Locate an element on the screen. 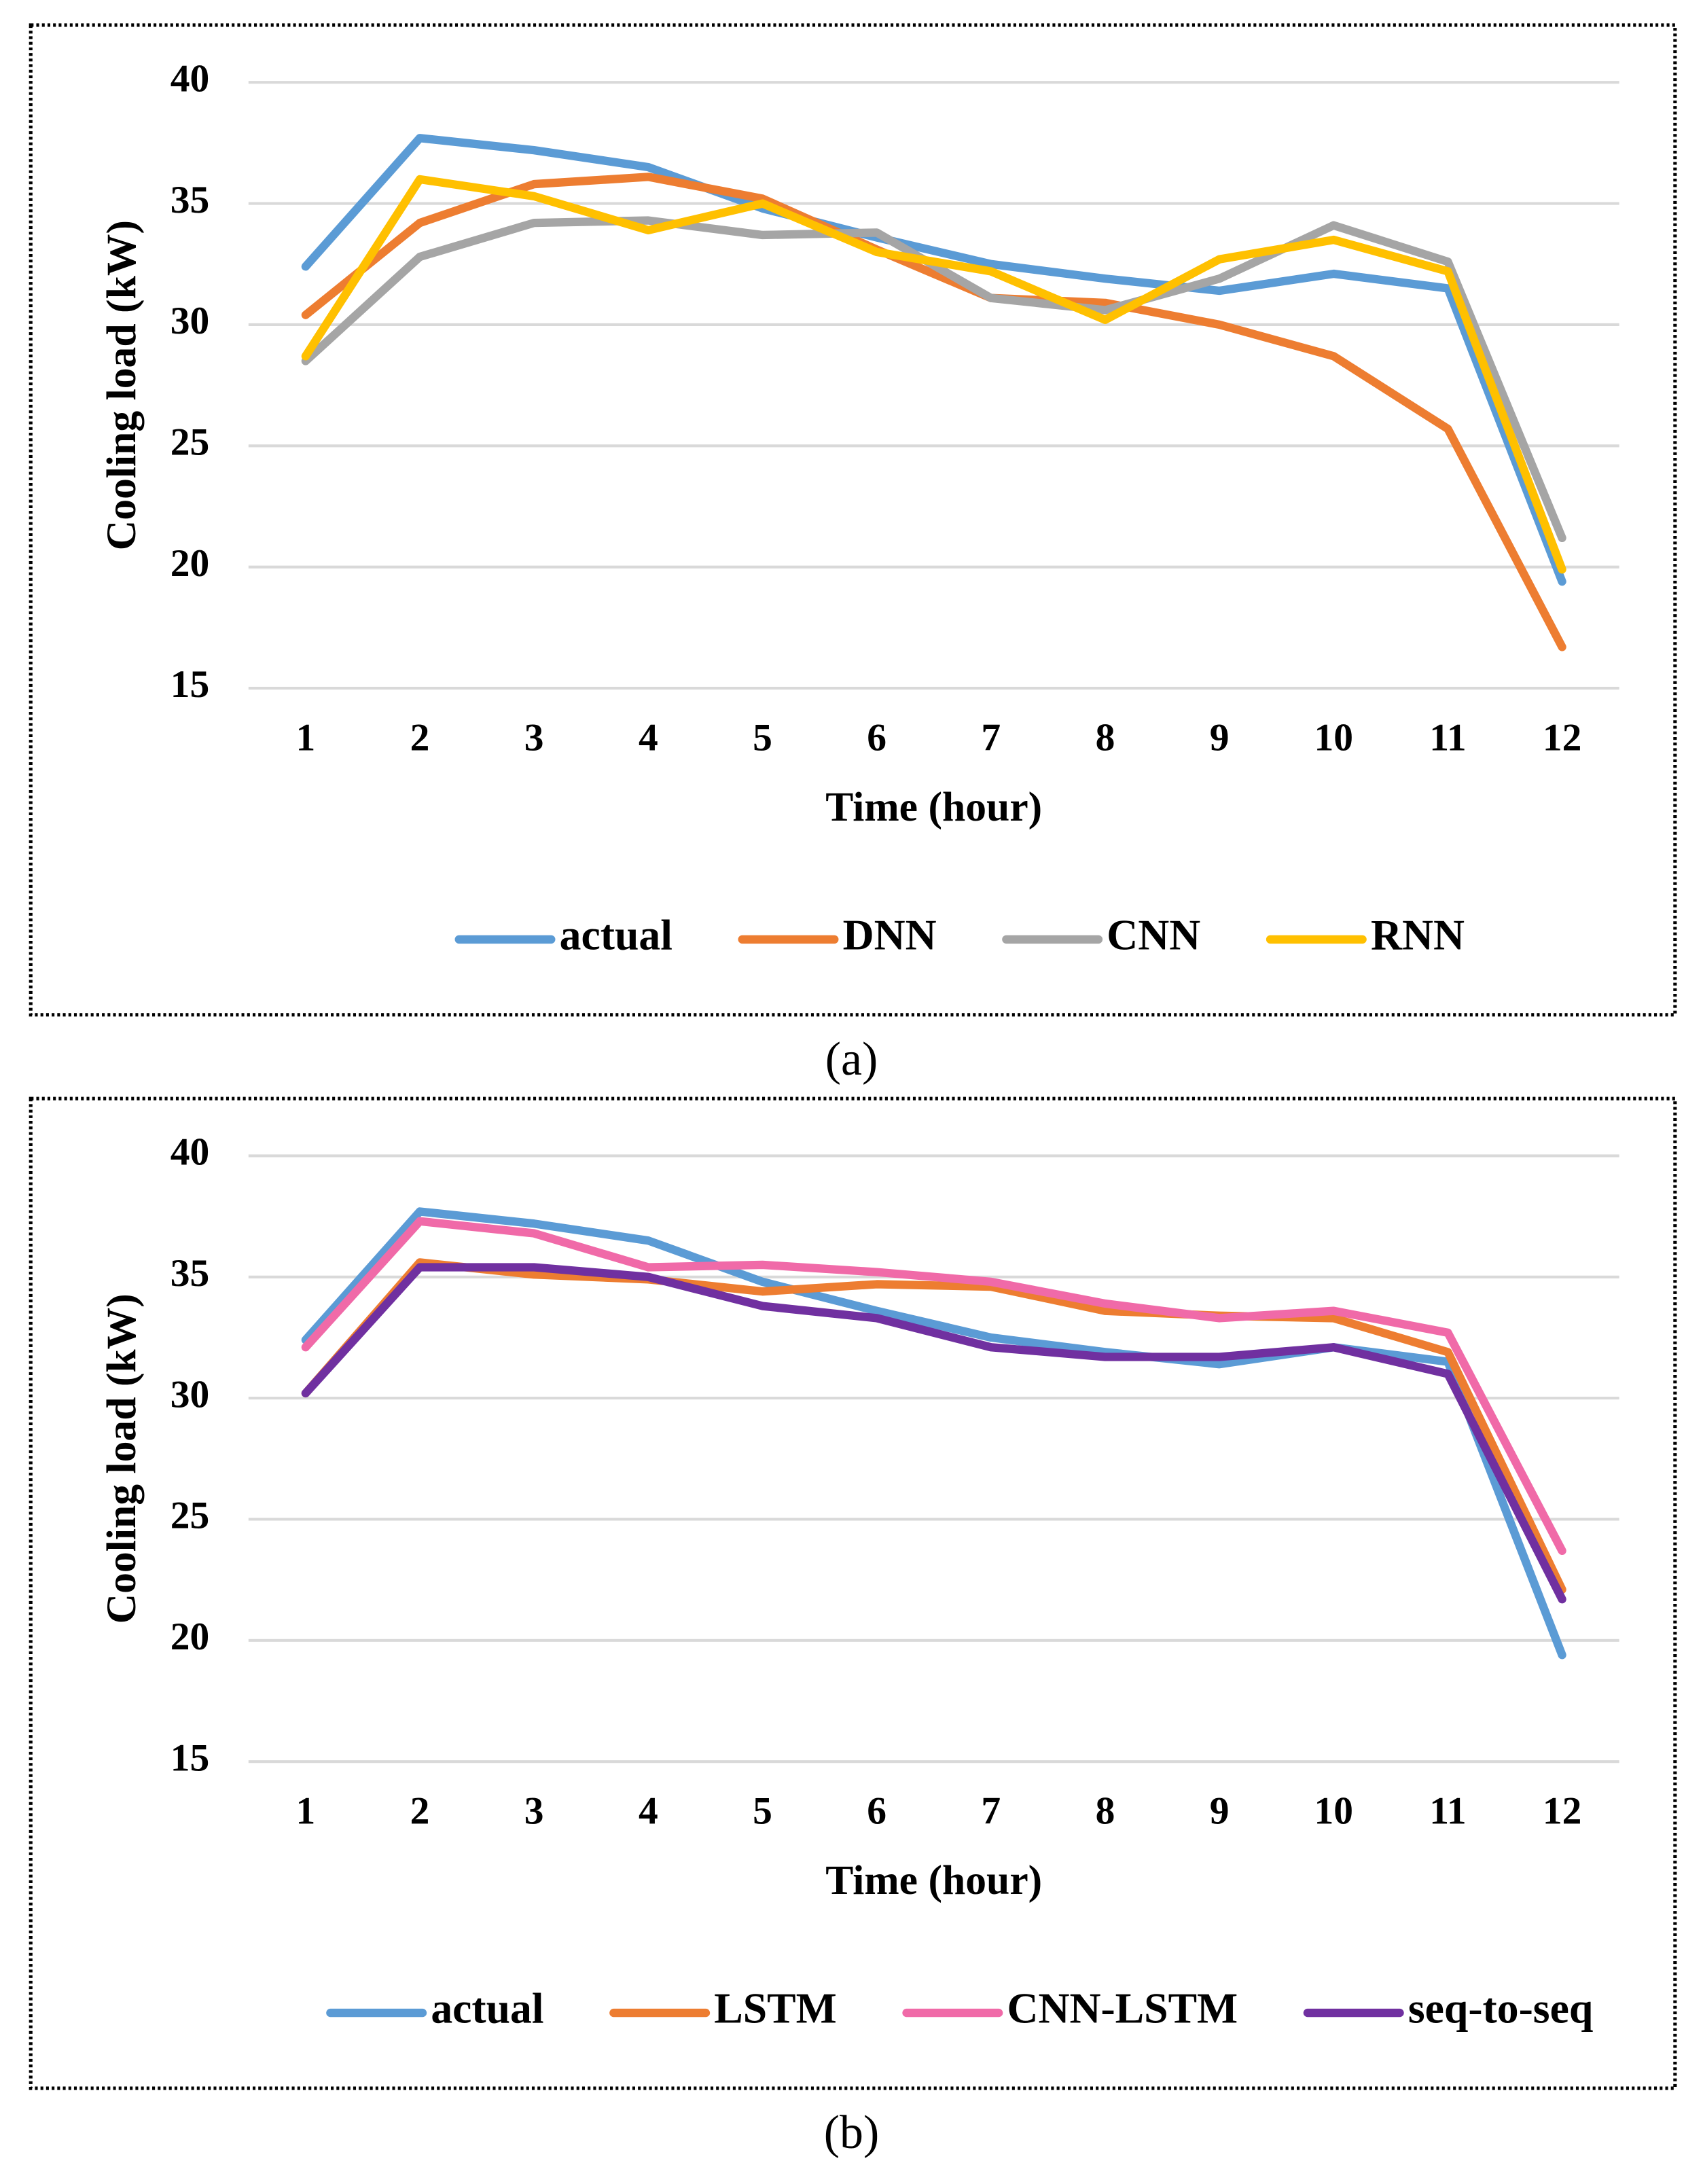 This screenshot has width=1703, height=2184. legend-label: CNN-LSTM is located at coordinates (1122, 2008).